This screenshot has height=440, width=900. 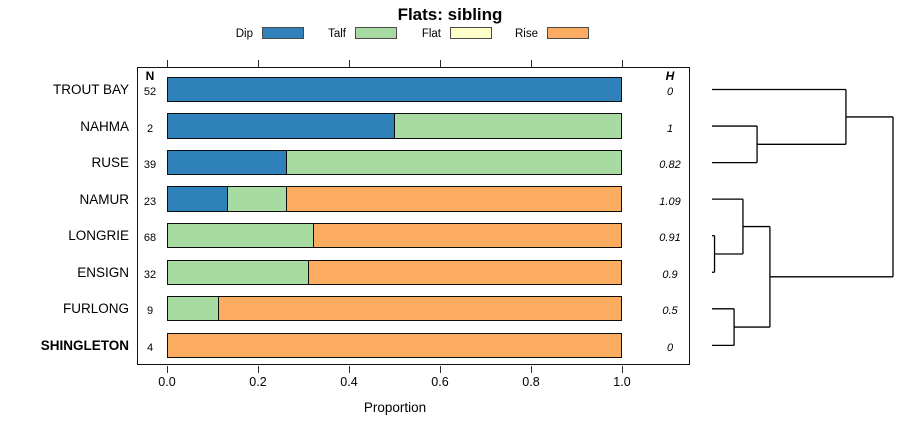 What do you see at coordinates (104, 126) in the screenshot?
I see `category-label: NAHMA` at bounding box center [104, 126].